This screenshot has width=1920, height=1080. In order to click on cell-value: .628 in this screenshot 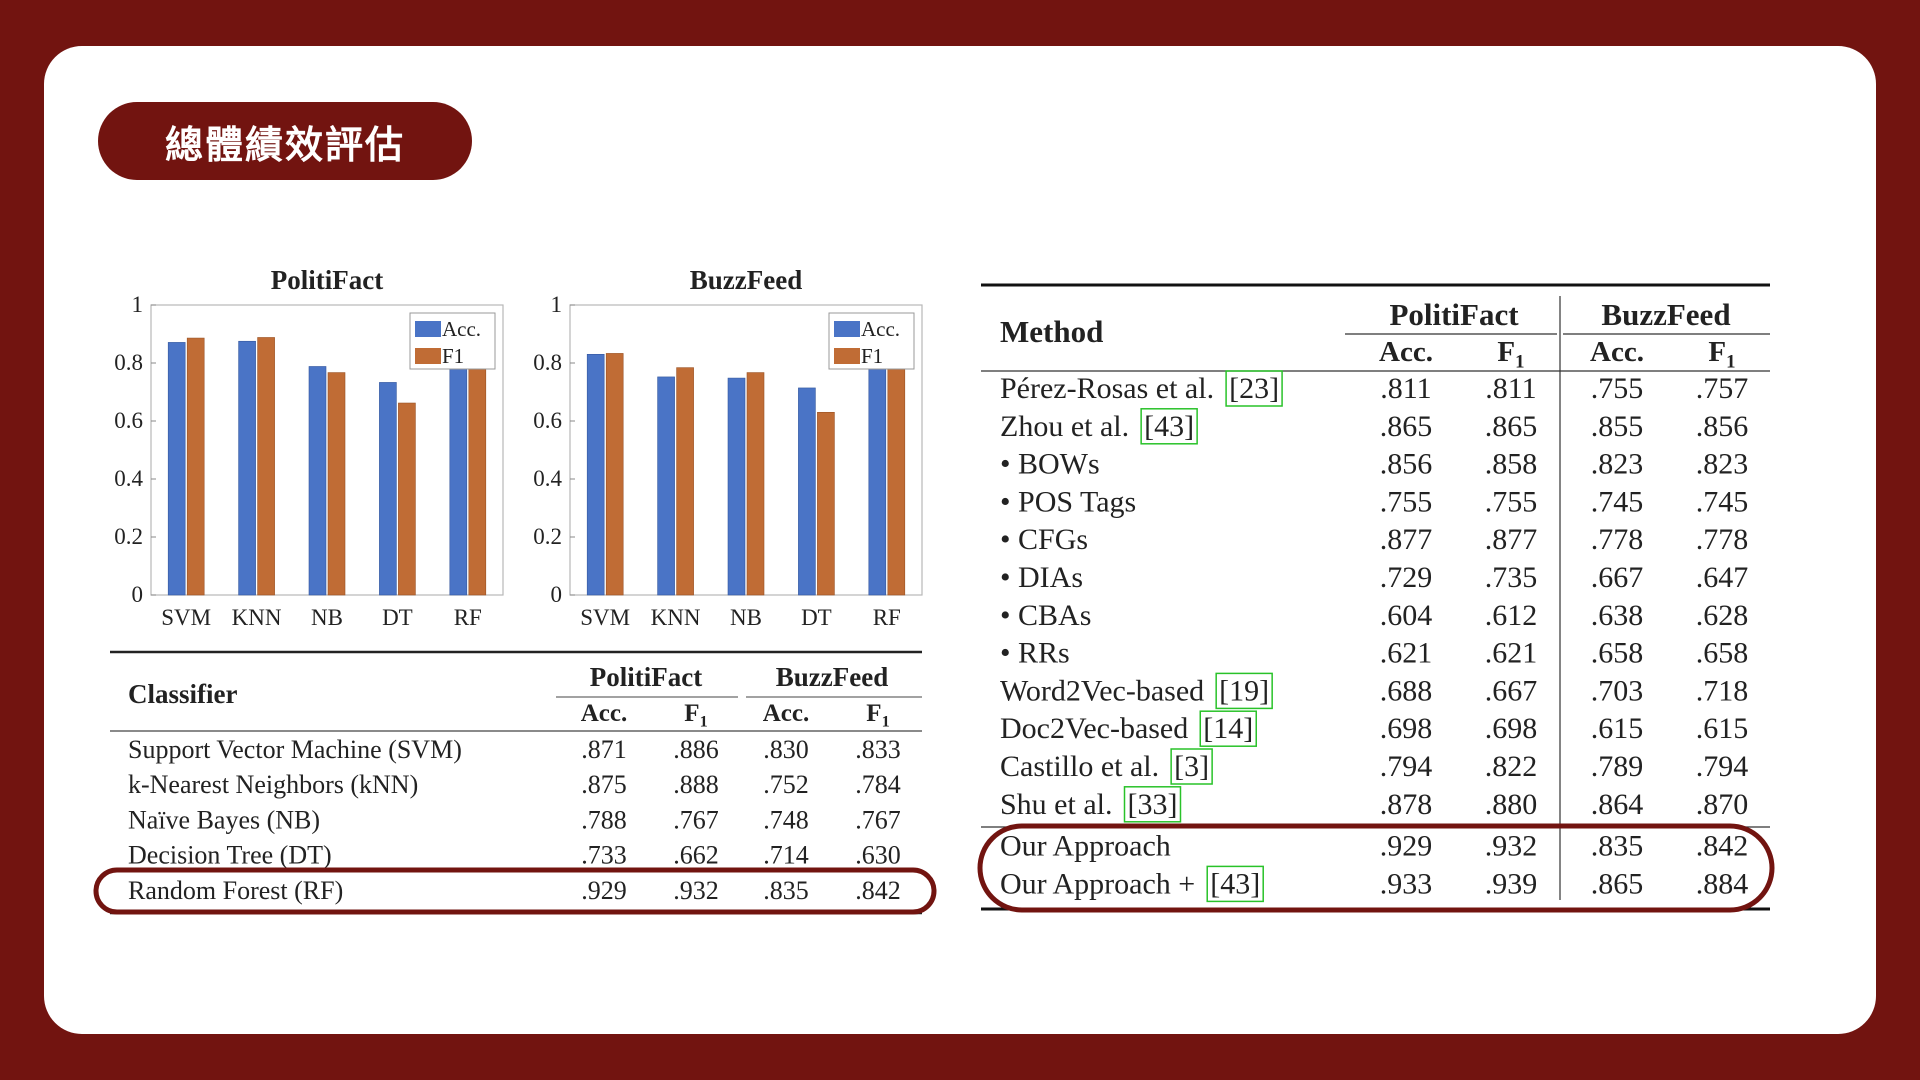, I will do `click(1722, 615)`.